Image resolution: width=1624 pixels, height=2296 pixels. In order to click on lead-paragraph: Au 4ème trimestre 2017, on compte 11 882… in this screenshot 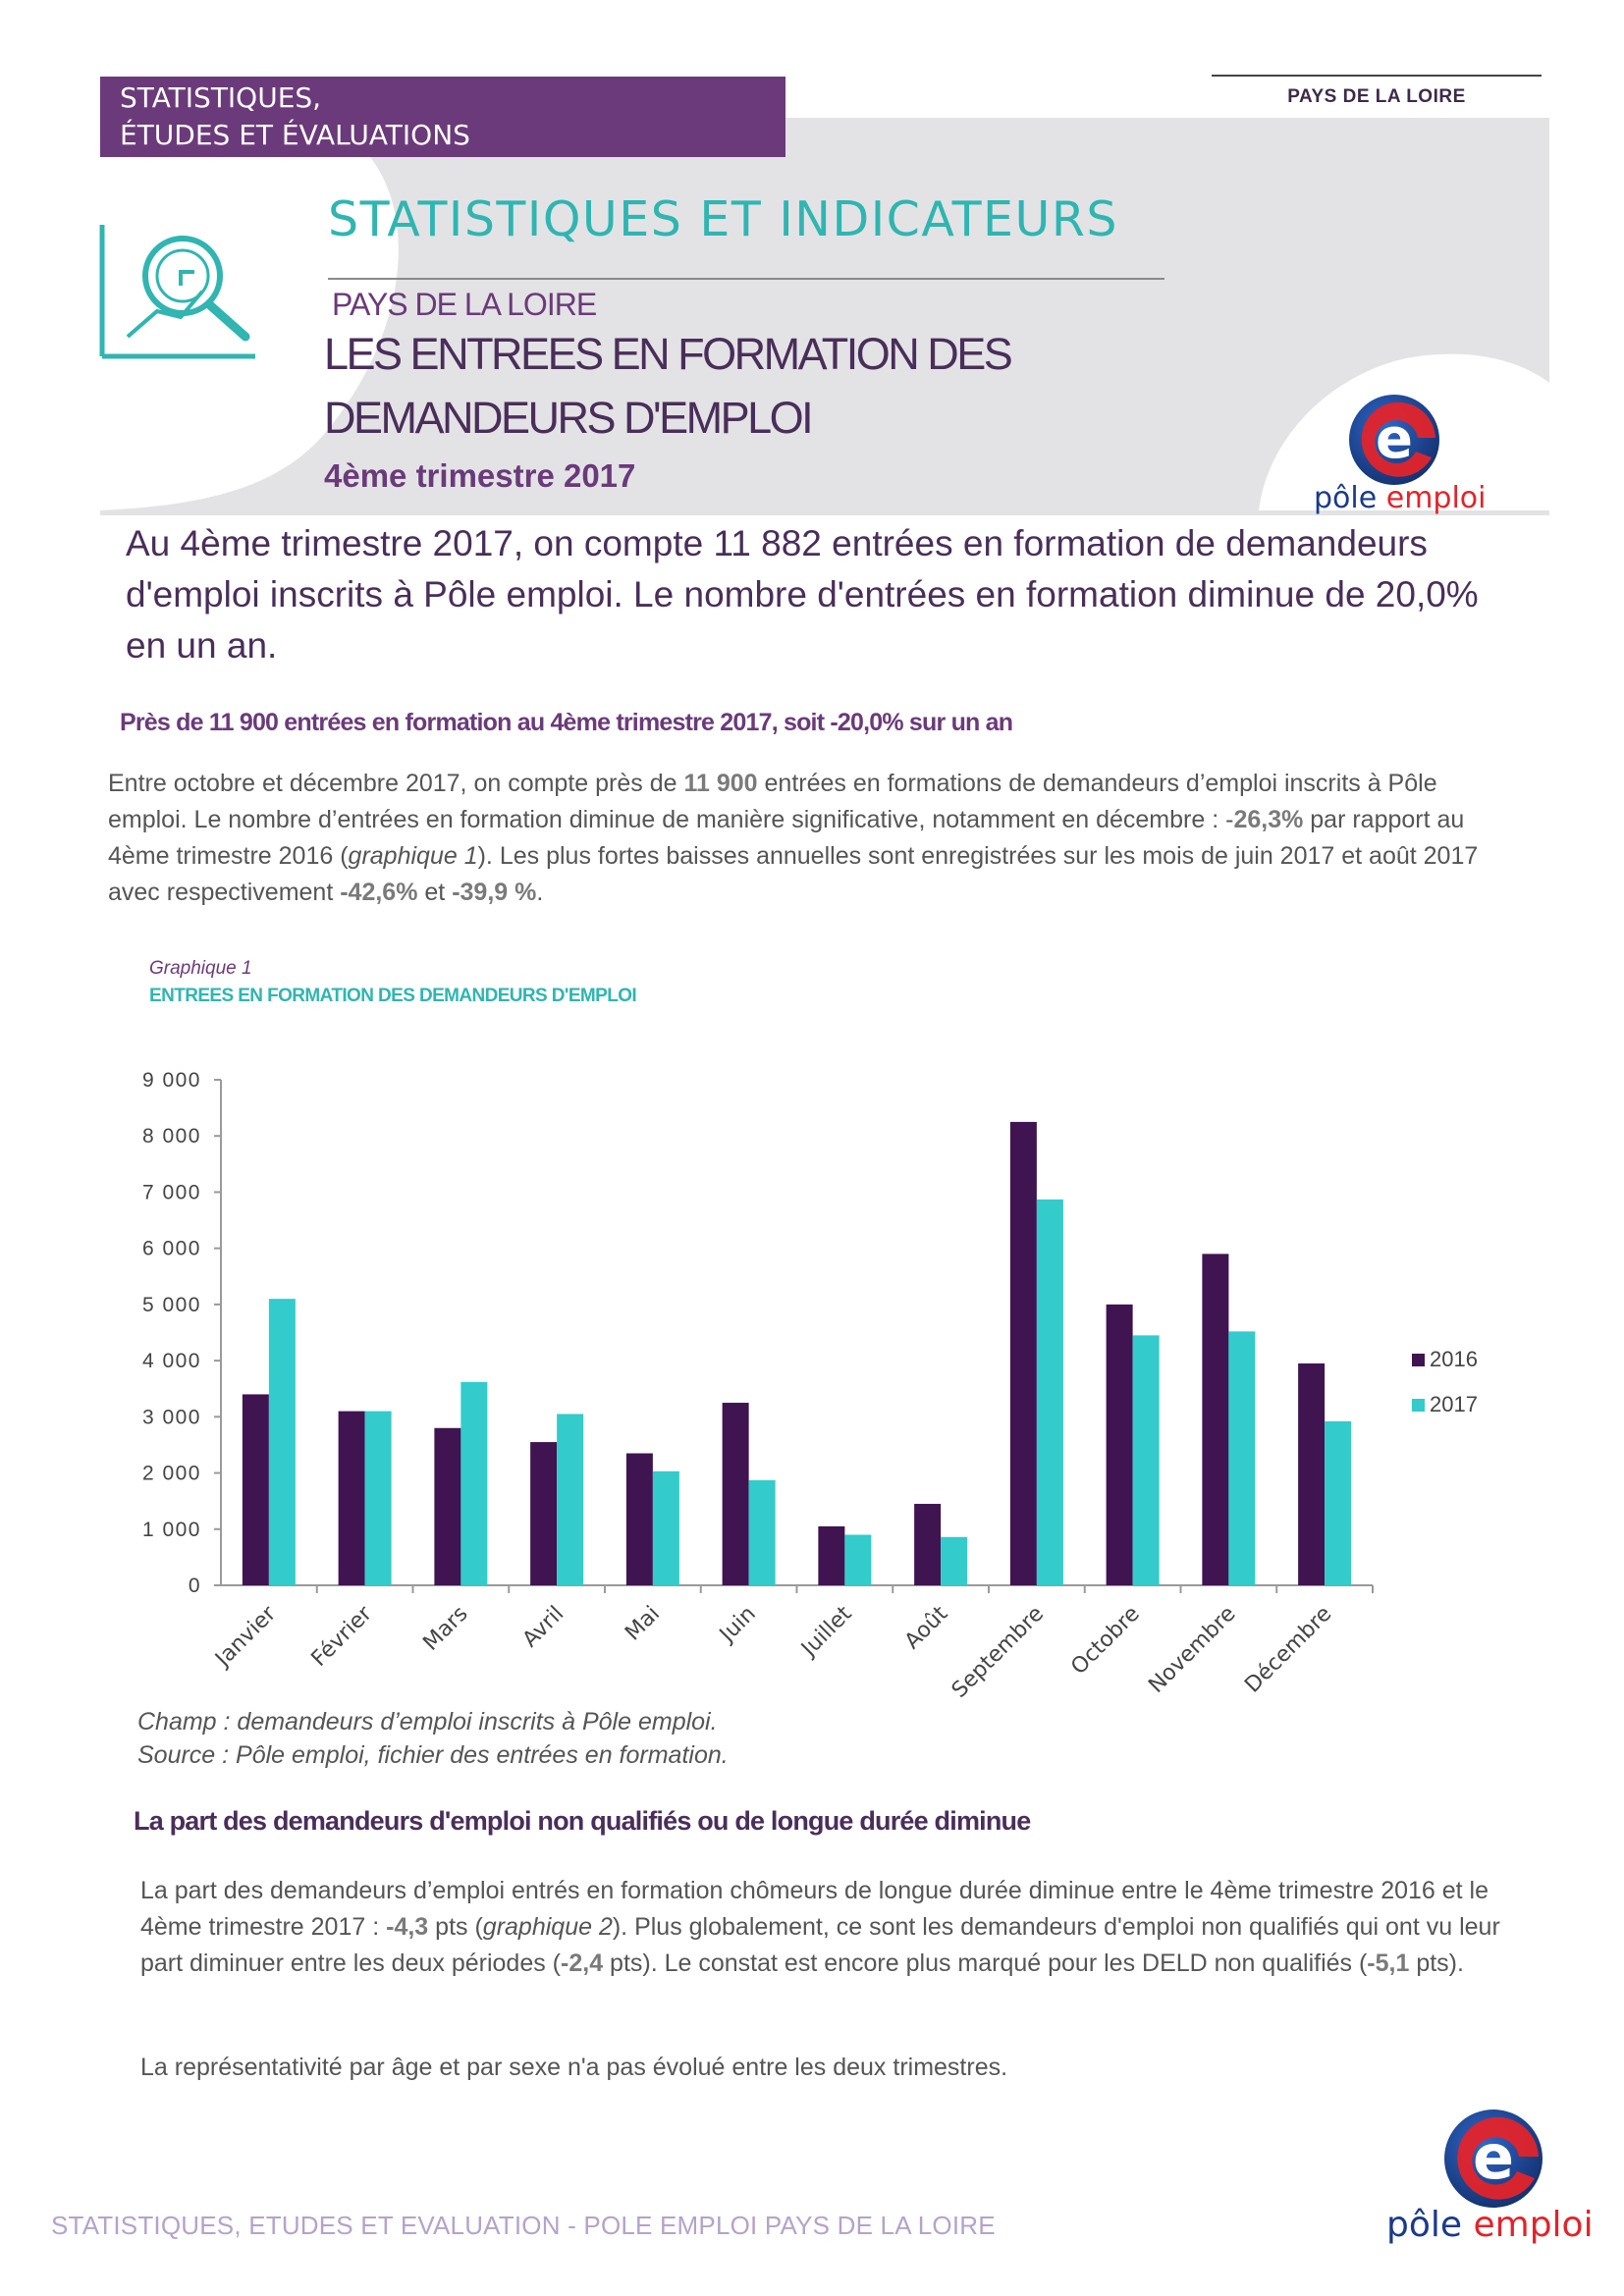, I will do `click(802, 595)`.